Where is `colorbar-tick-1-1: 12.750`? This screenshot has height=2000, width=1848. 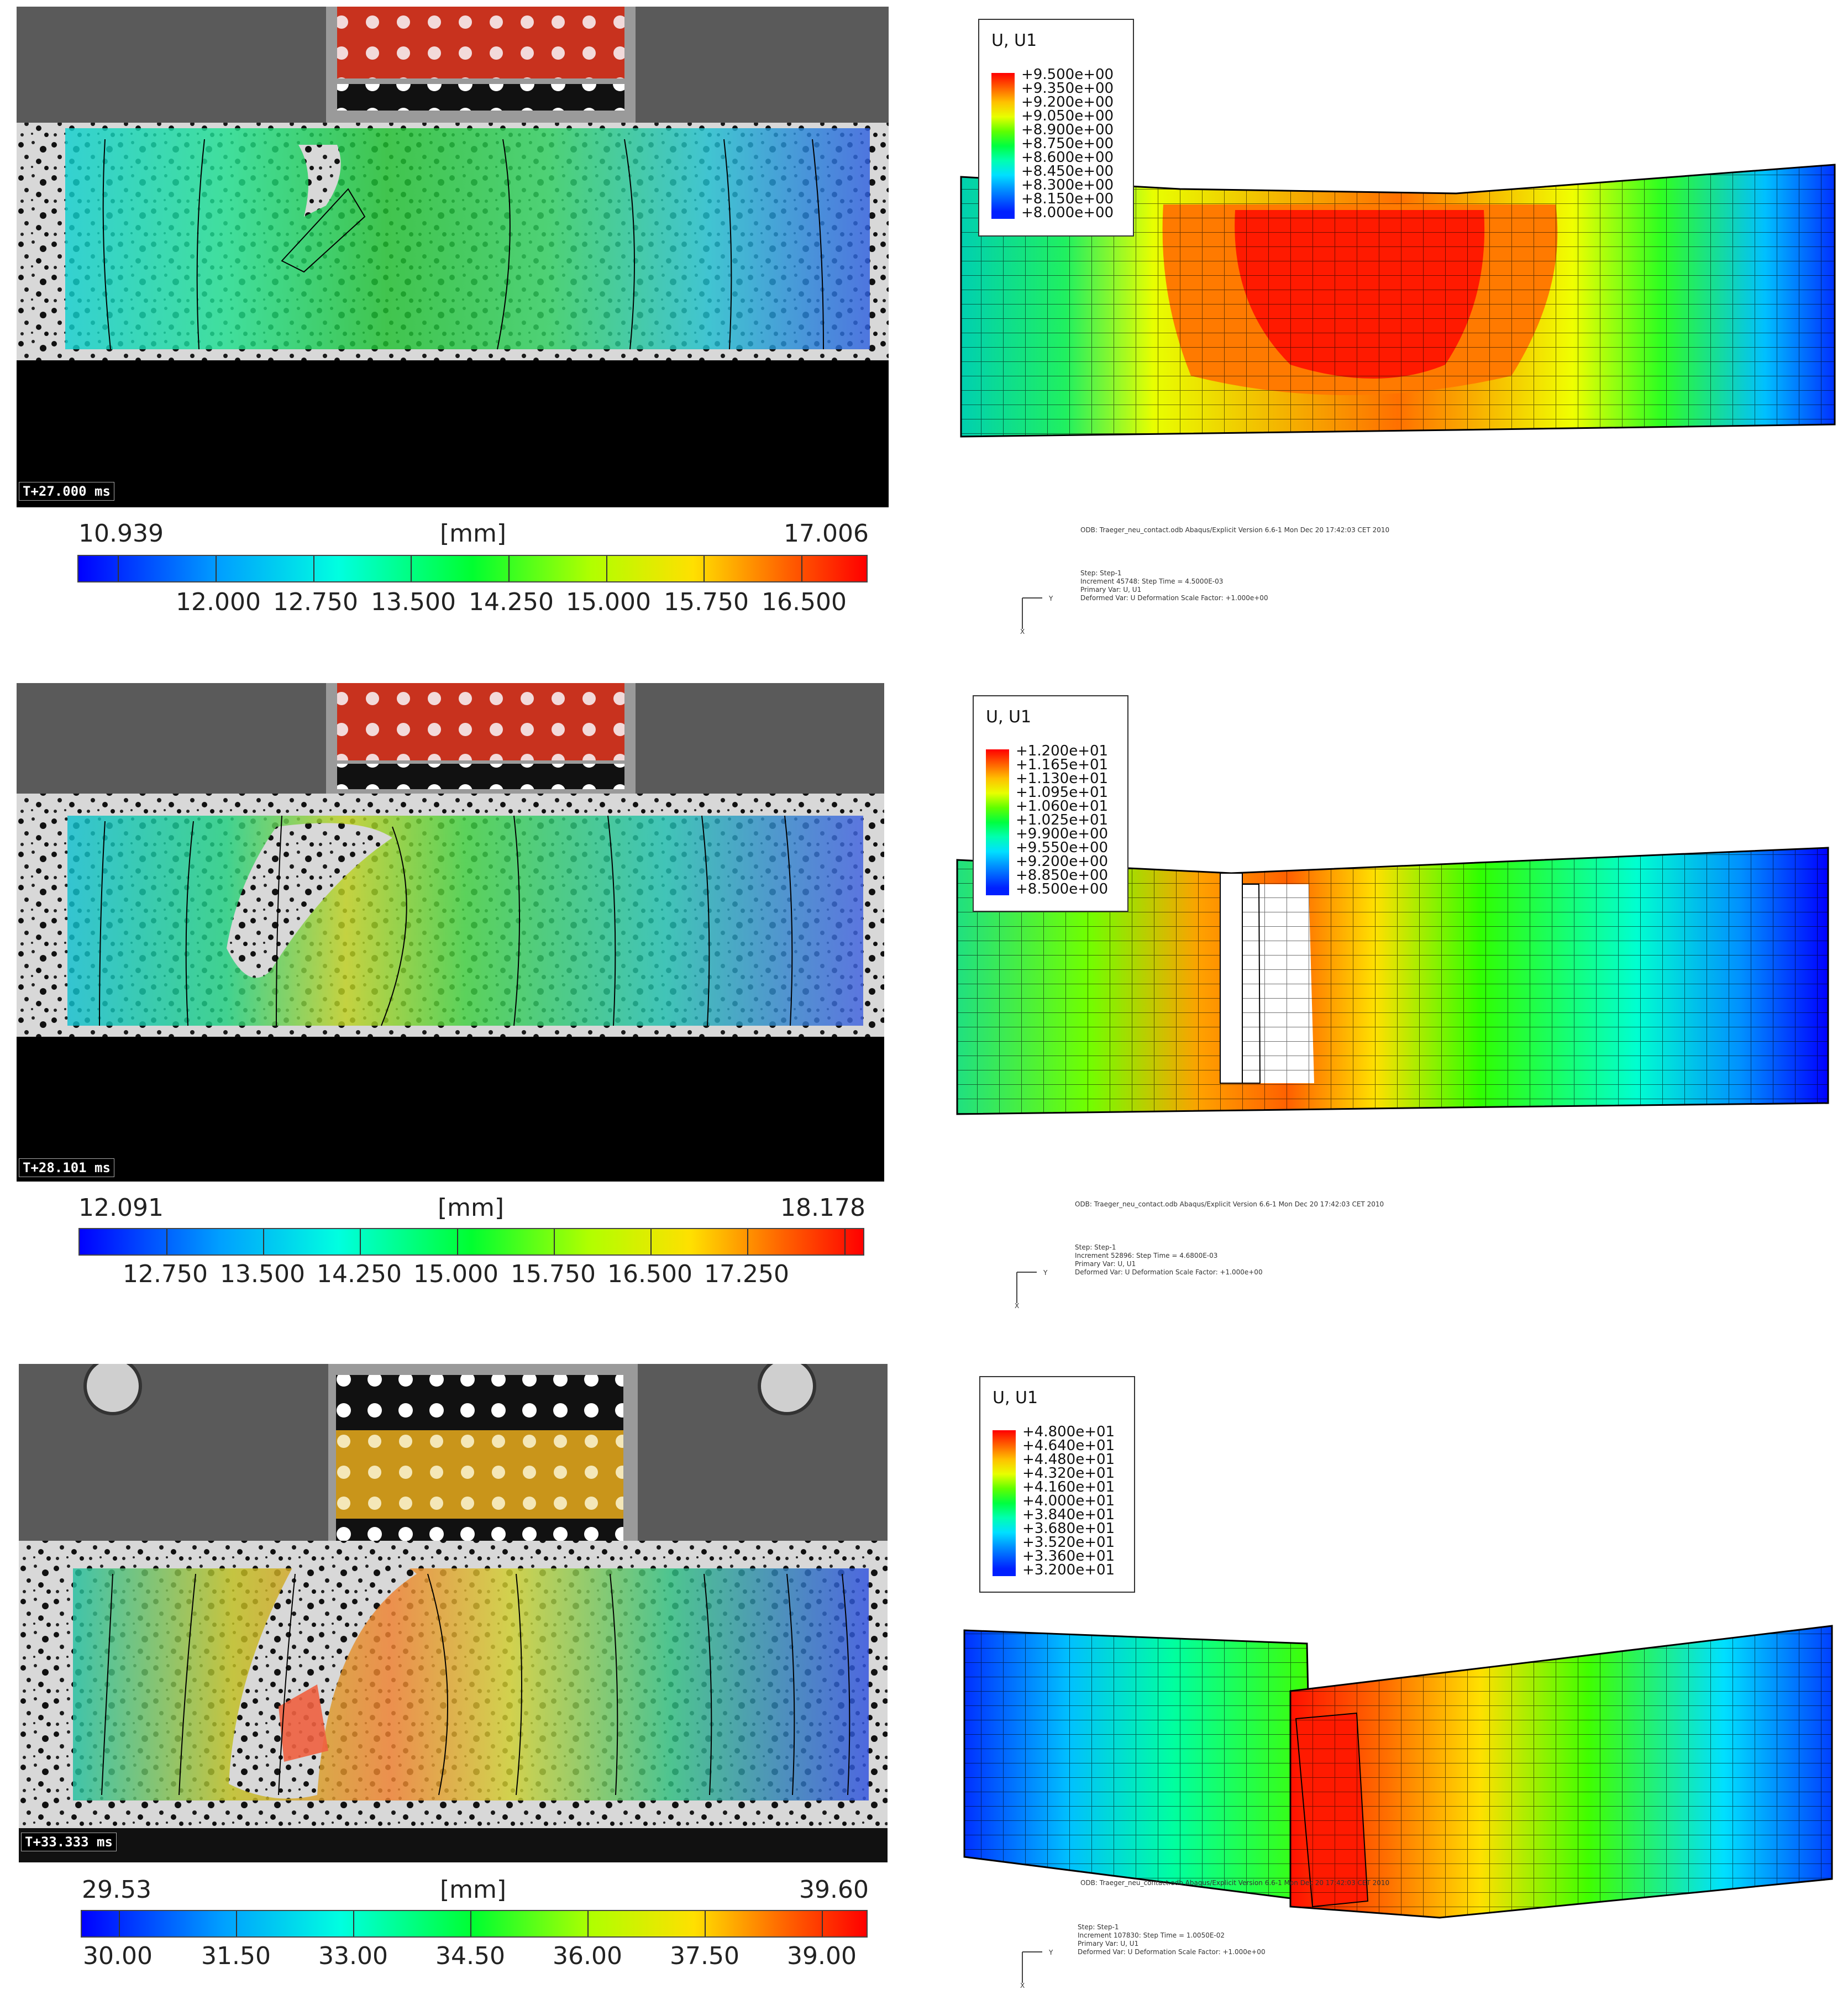 colorbar-tick-1-1: 12.750 is located at coordinates (316, 602).